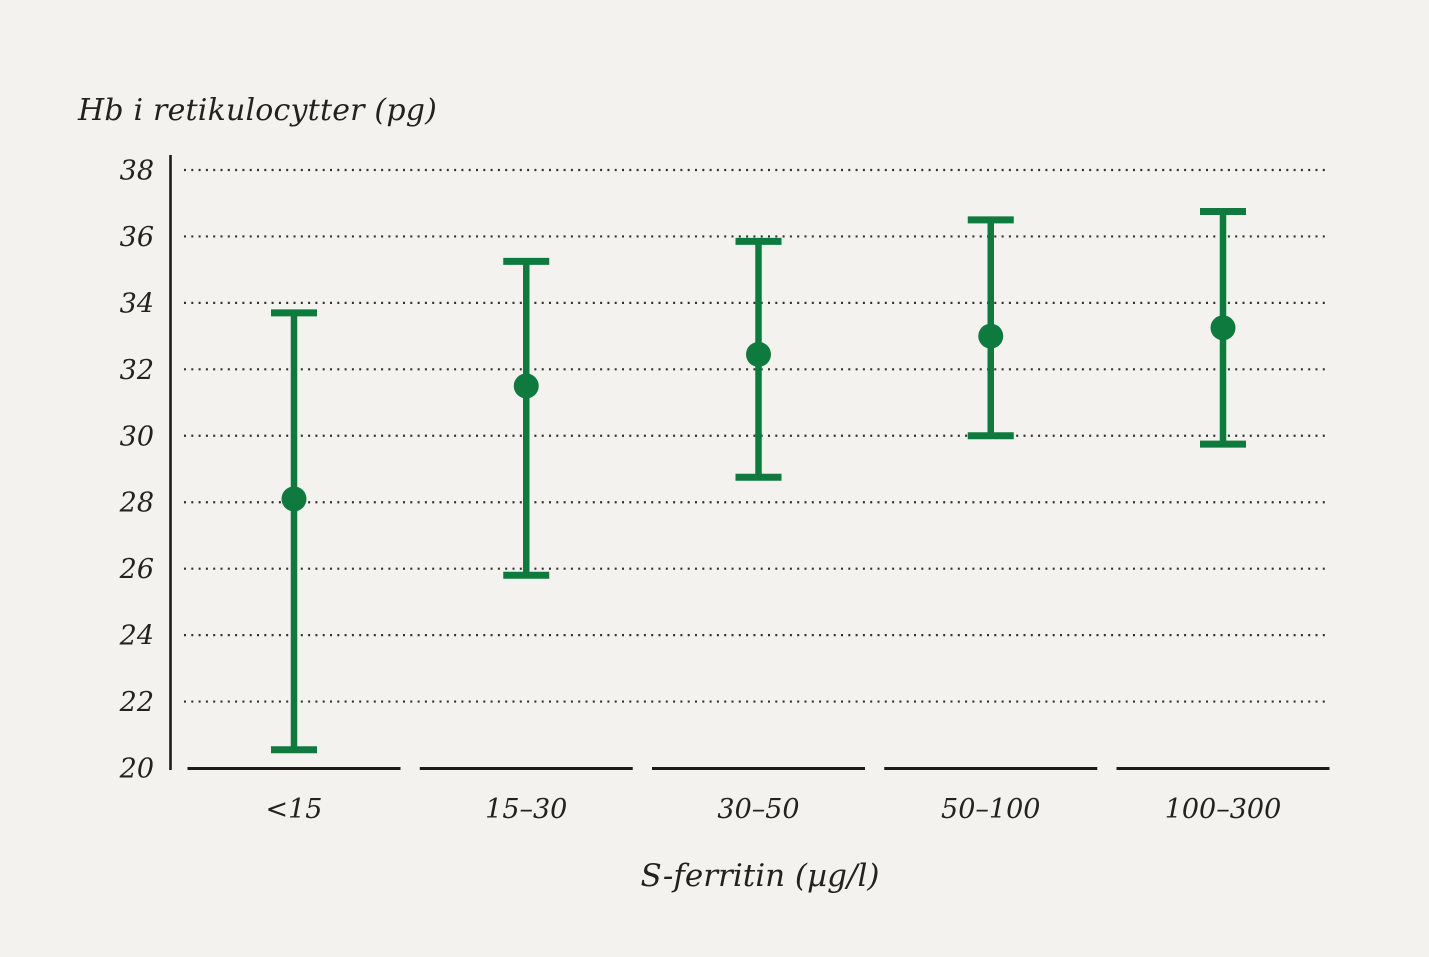 This screenshot has height=957, width=1429. Describe the element at coordinates (137, 237) in the screenshot. I see `y-tick-label: 36` at that location.